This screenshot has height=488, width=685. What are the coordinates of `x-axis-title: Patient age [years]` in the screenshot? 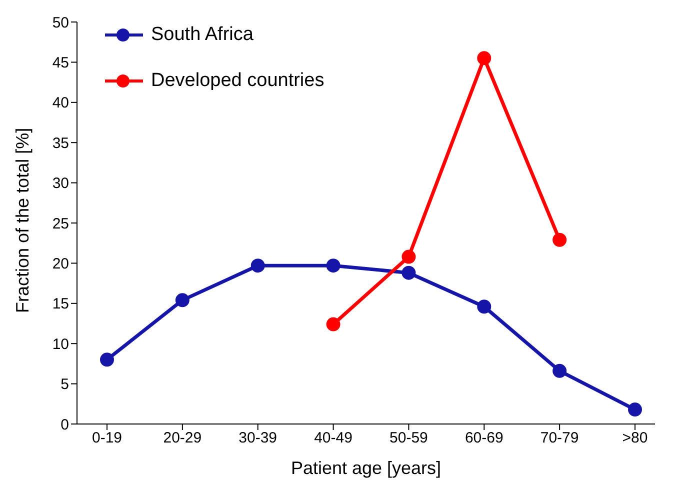 It's located at (366, 468).